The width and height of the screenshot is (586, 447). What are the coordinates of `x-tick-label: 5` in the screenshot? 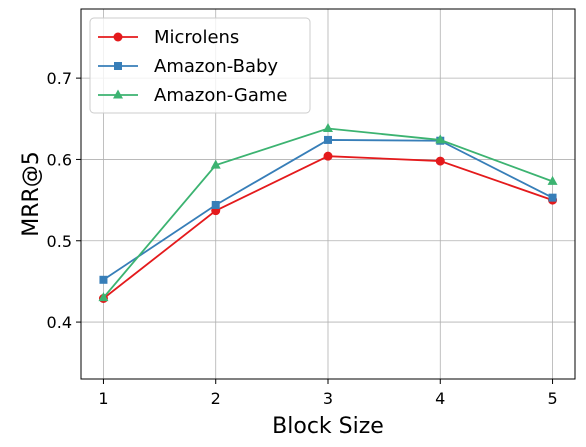 It's located at (552, 398).